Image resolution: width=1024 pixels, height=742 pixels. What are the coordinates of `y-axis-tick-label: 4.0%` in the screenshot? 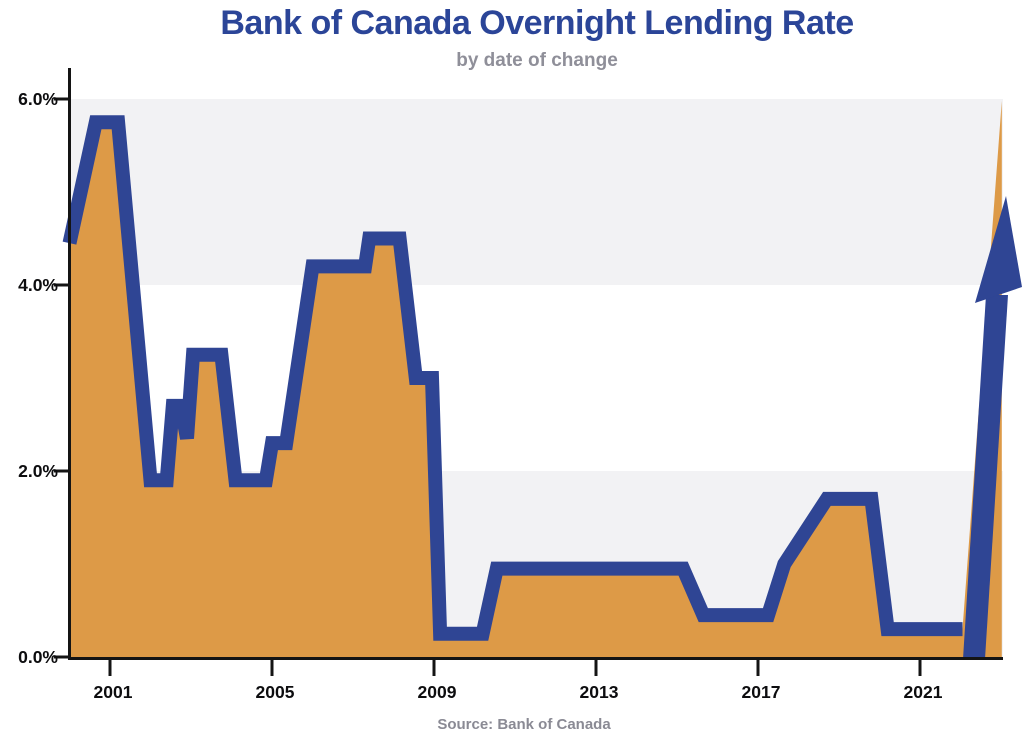 It's located at (38, 285).